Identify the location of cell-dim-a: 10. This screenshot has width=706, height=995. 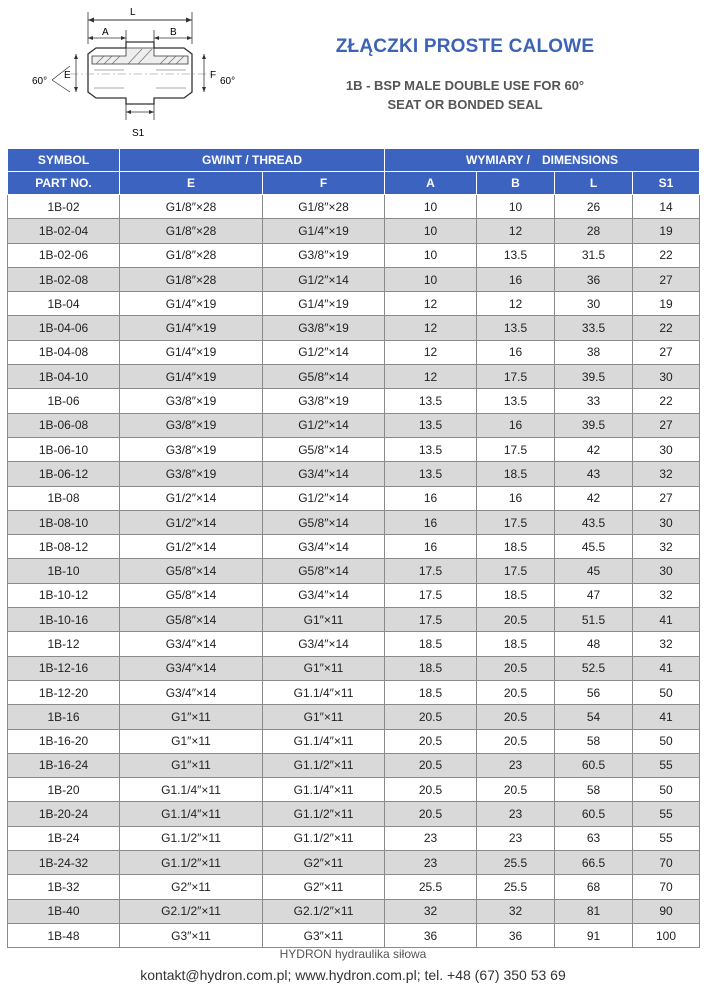
(430, 231).